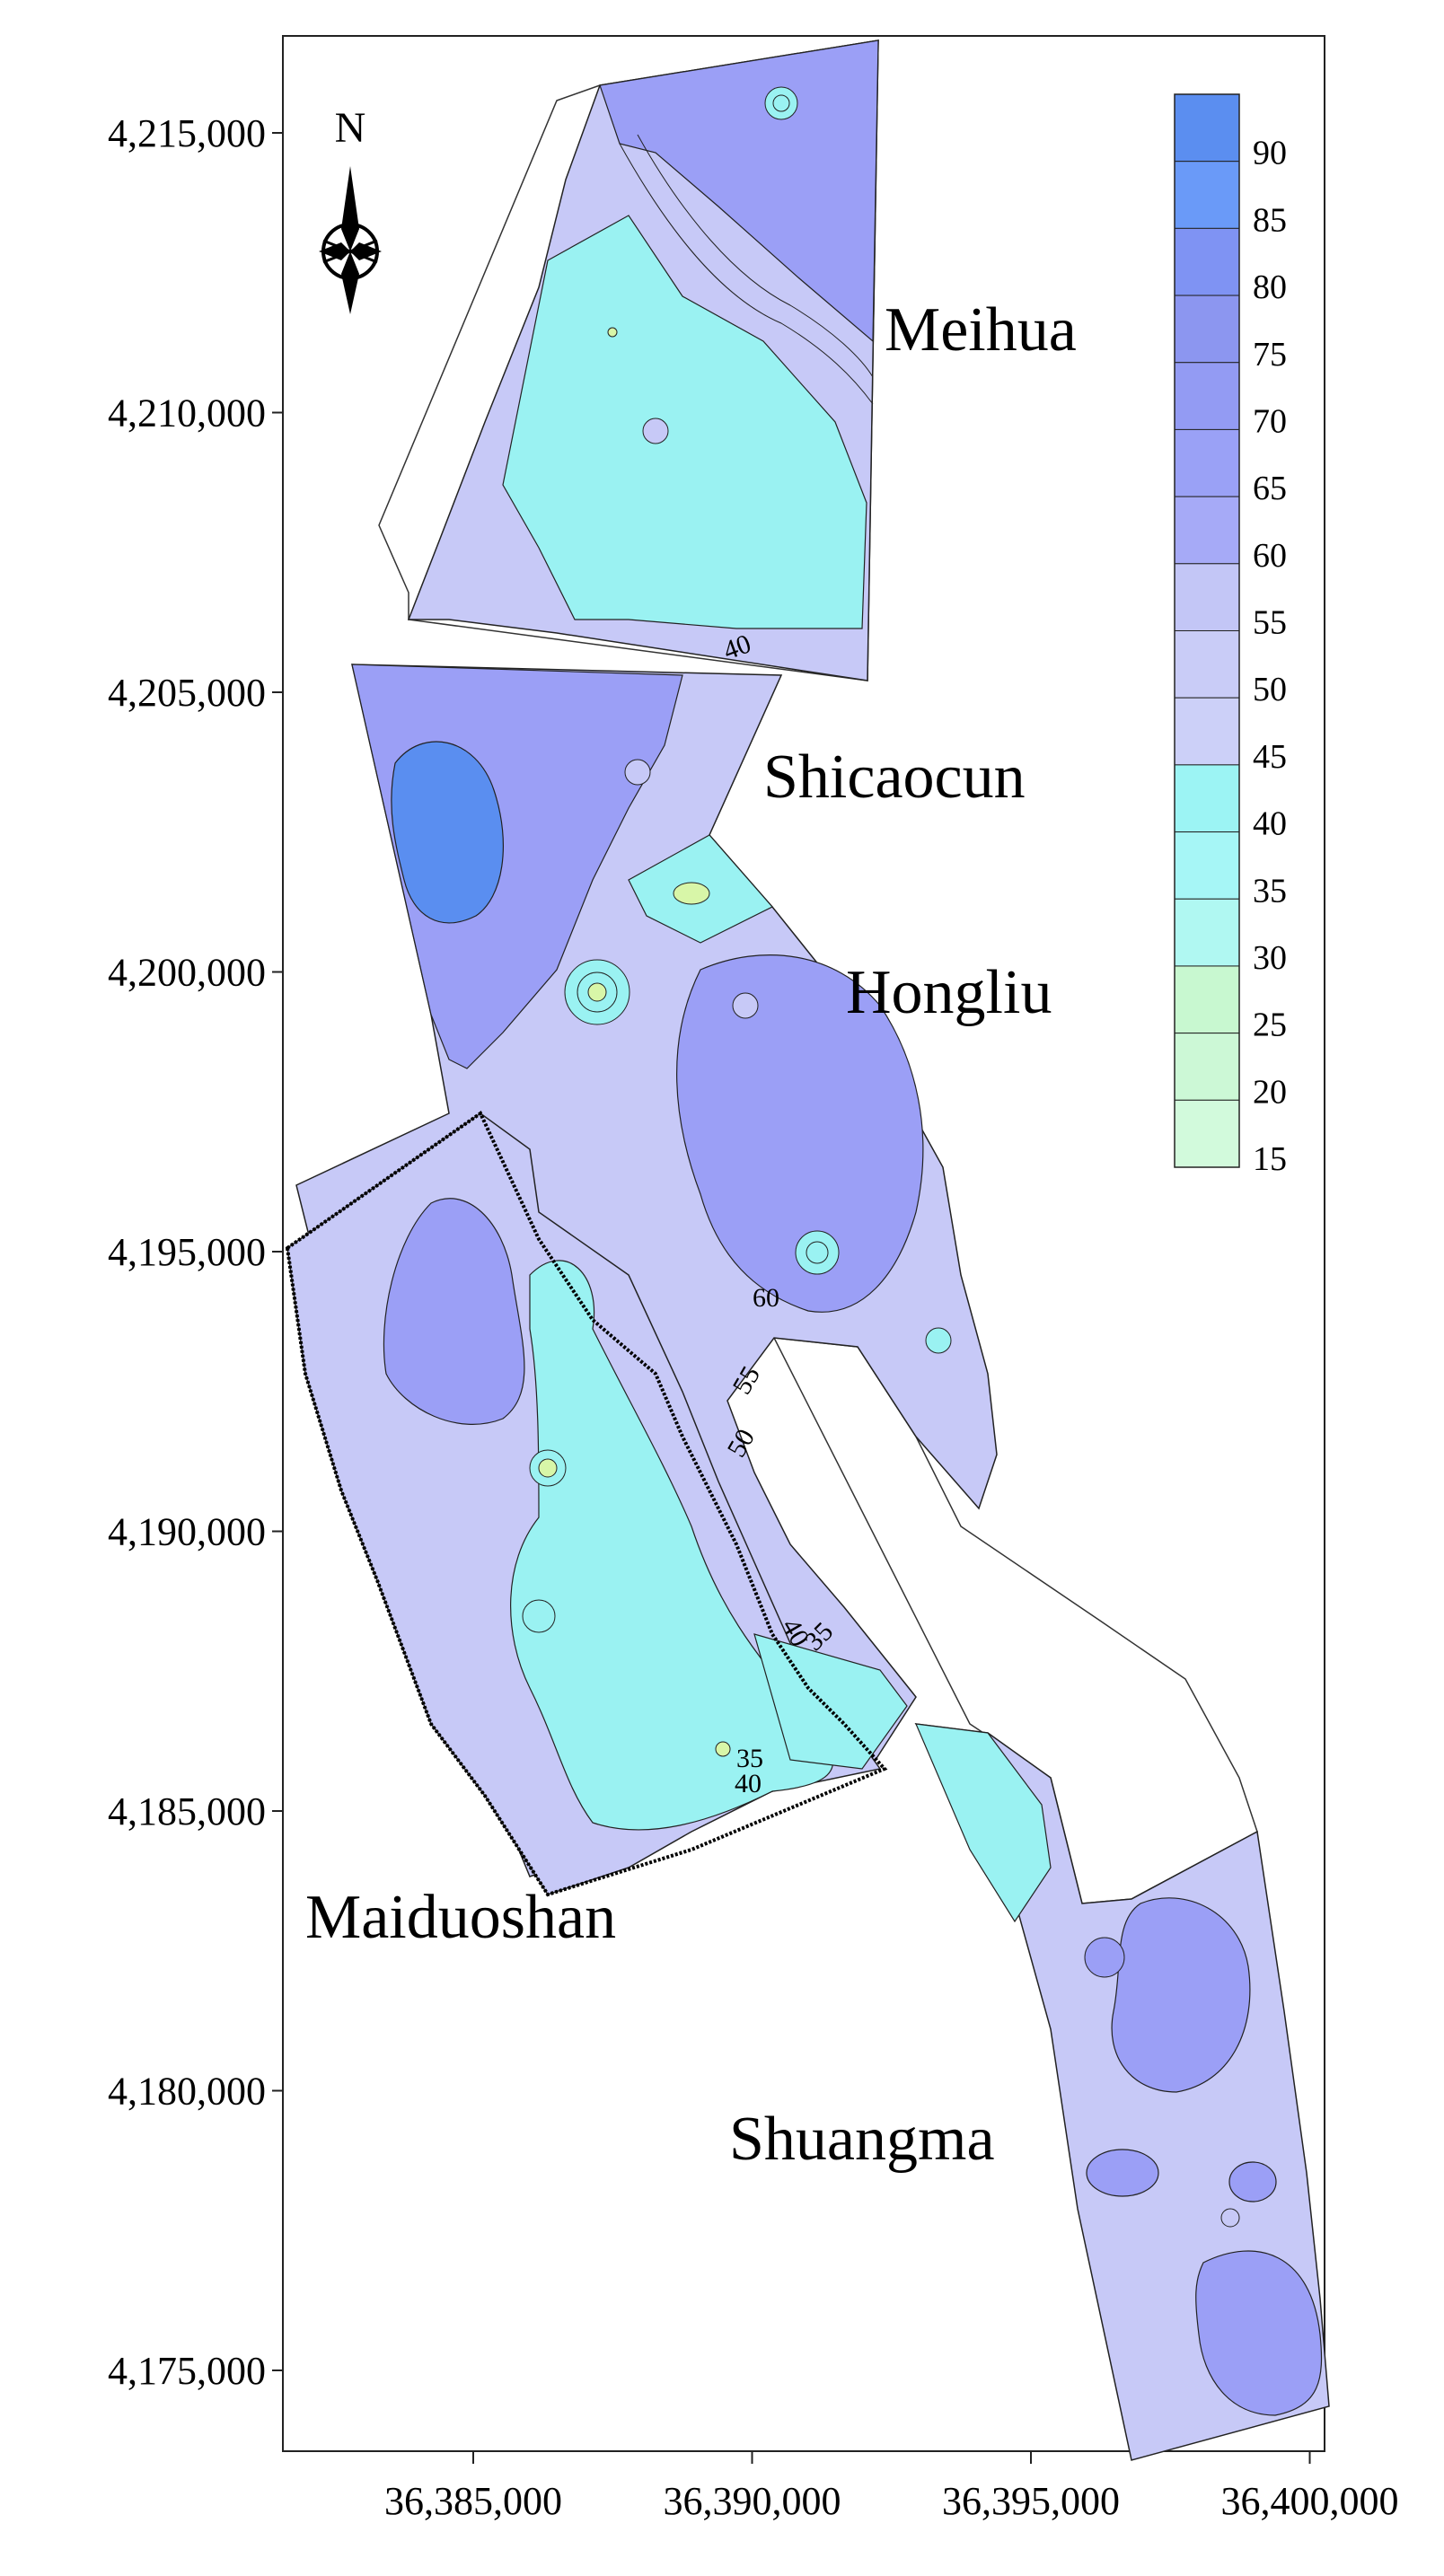 The width and height of the screenshot is (1444, 2576). What do you see at coordinates (1031, 2501) in the screenshot?
I see `x-tick-label: 36,395,000` at bounding box center [1031, 2501].